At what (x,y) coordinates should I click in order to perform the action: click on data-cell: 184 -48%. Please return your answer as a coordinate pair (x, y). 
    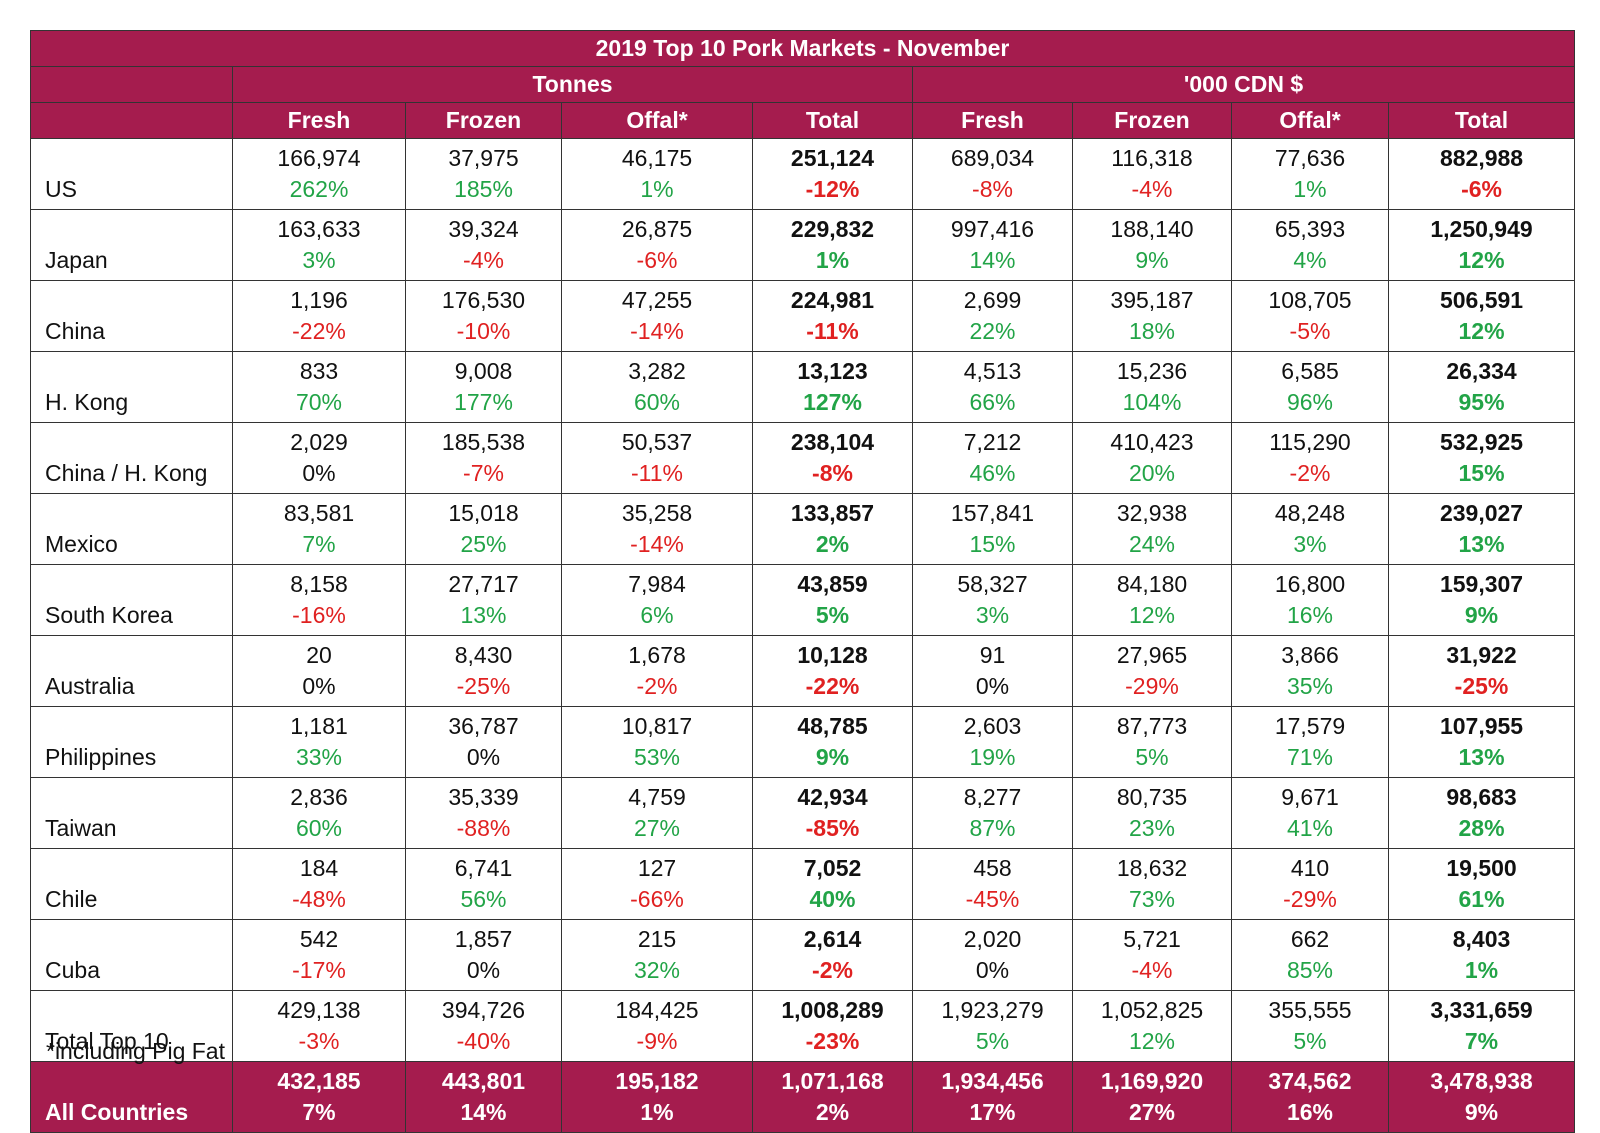
    Looking at the image, I should click on (319, 884).